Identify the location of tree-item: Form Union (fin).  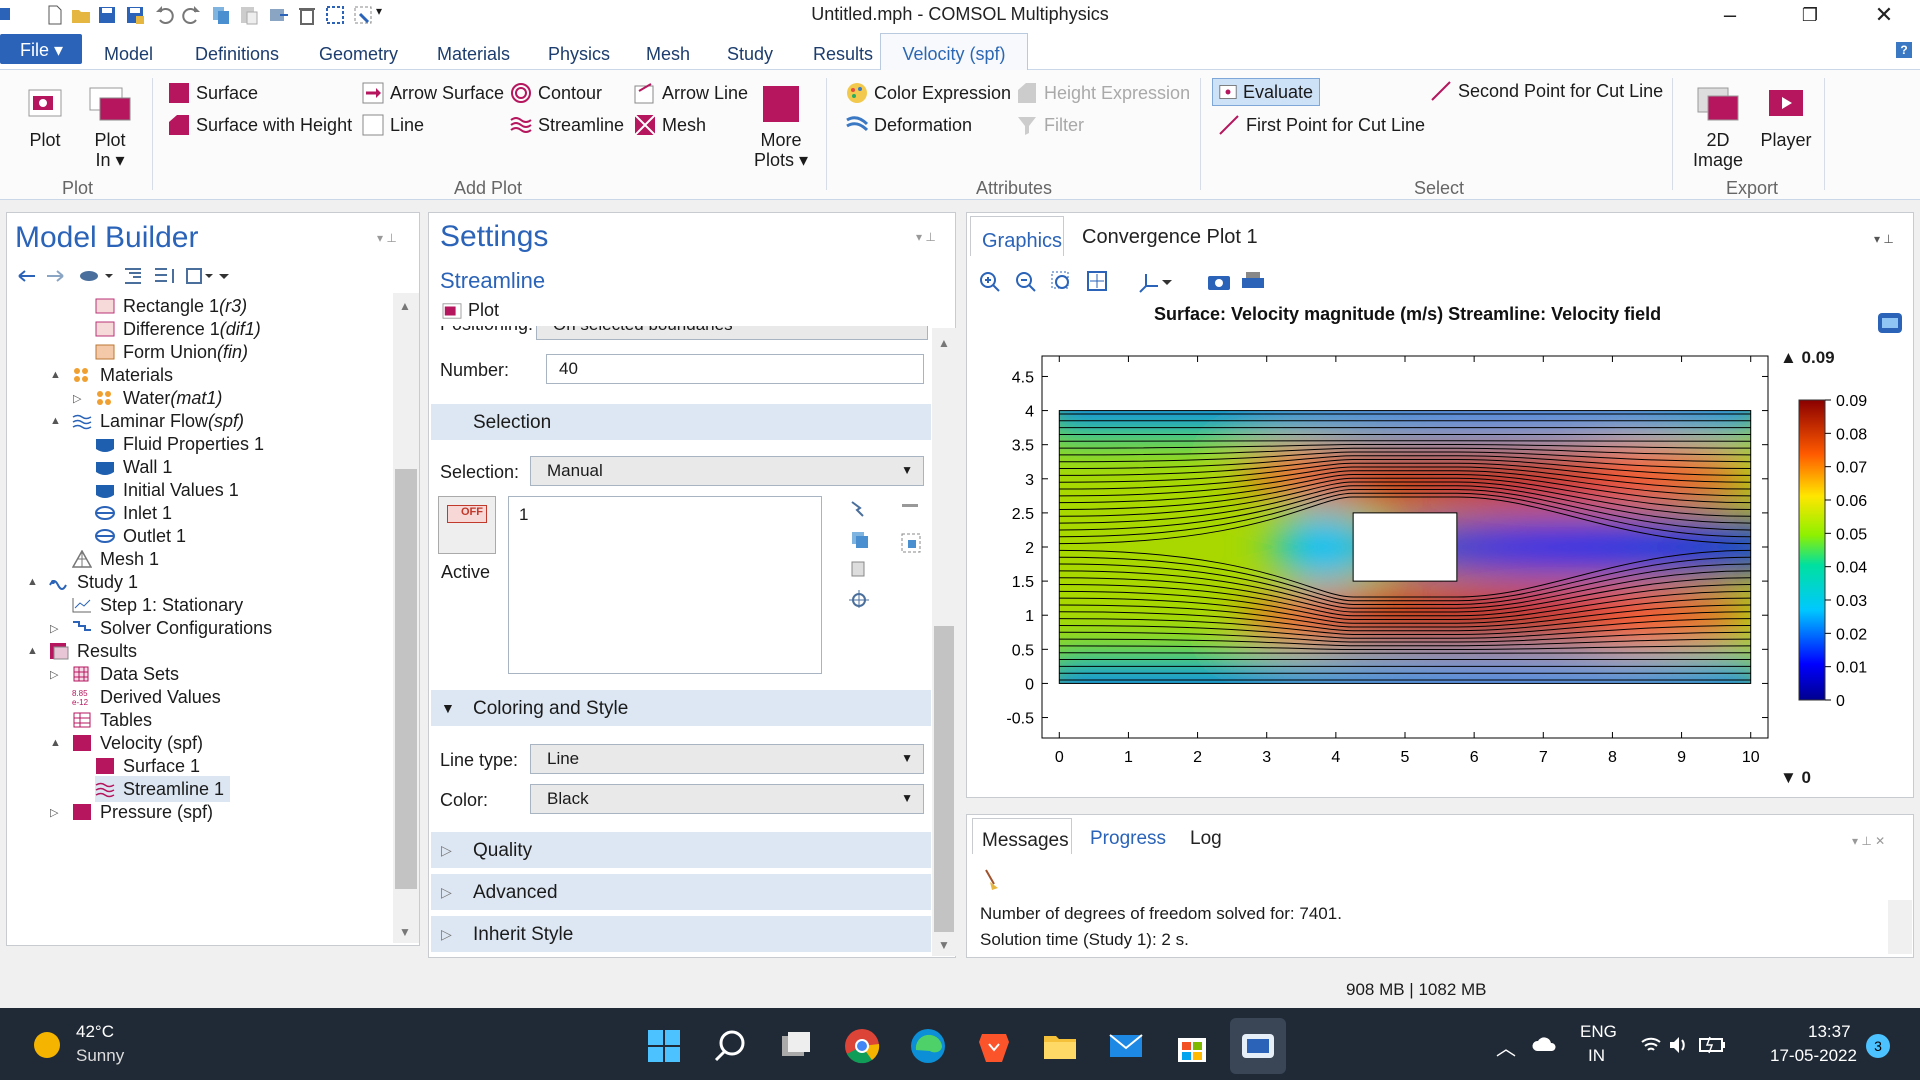
(171, 352).